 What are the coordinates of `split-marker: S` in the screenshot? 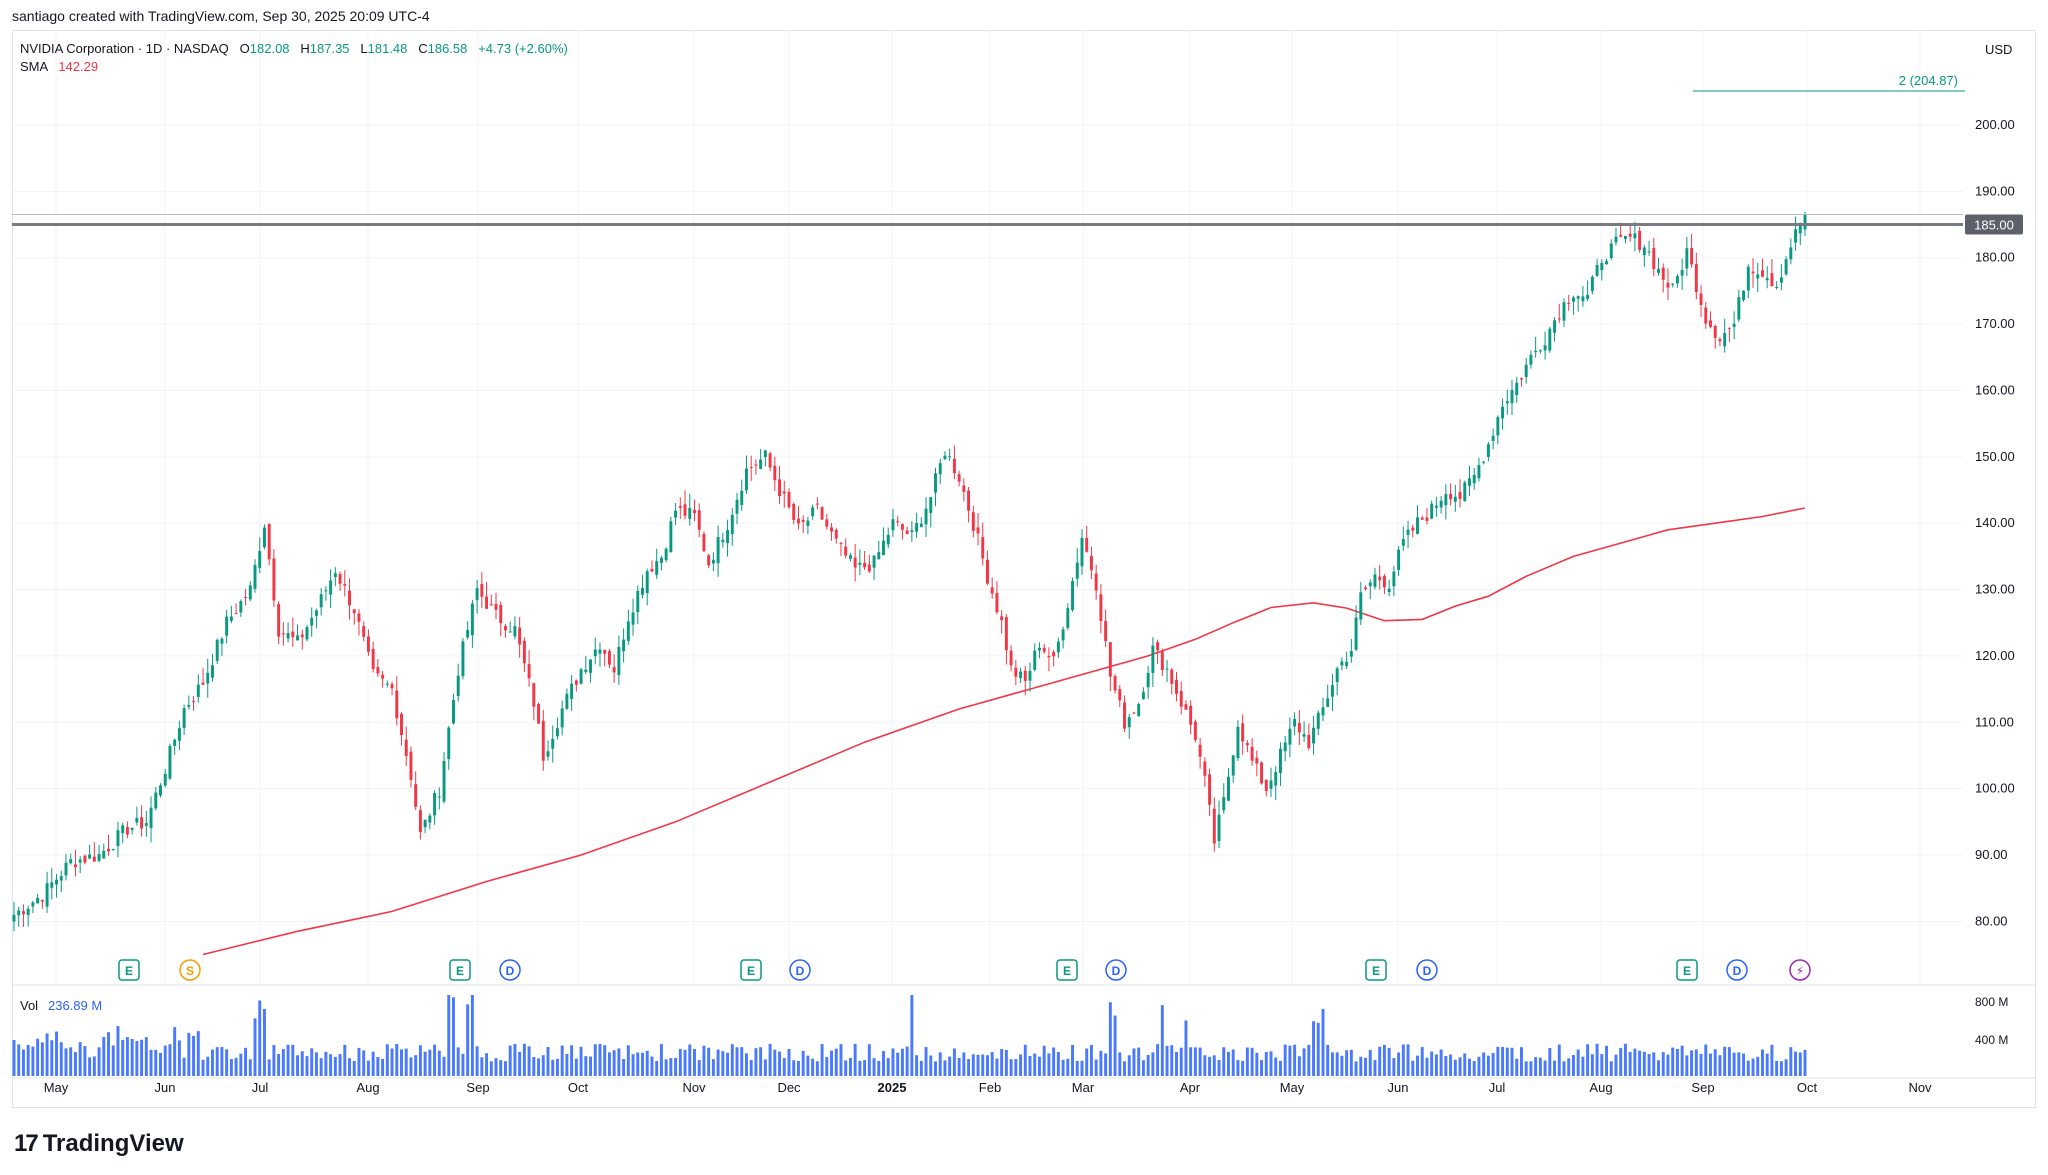 It's located at (190, 970).